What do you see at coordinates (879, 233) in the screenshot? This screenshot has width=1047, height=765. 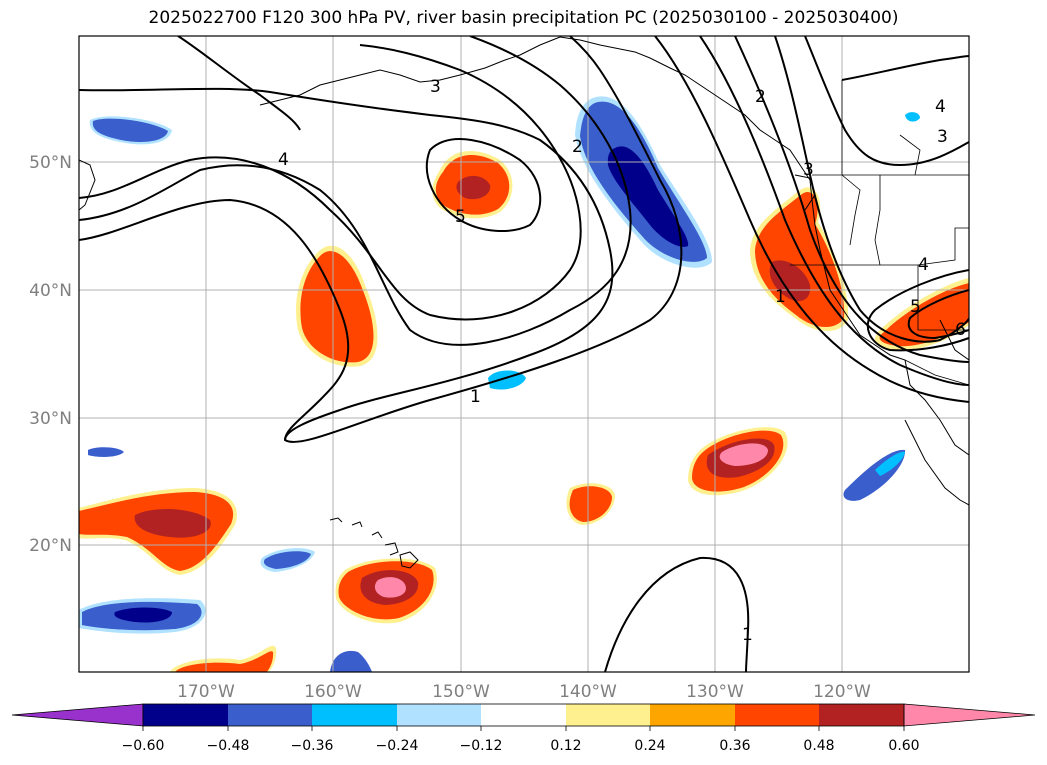 I see `borders` at bounding box center [879, 233].